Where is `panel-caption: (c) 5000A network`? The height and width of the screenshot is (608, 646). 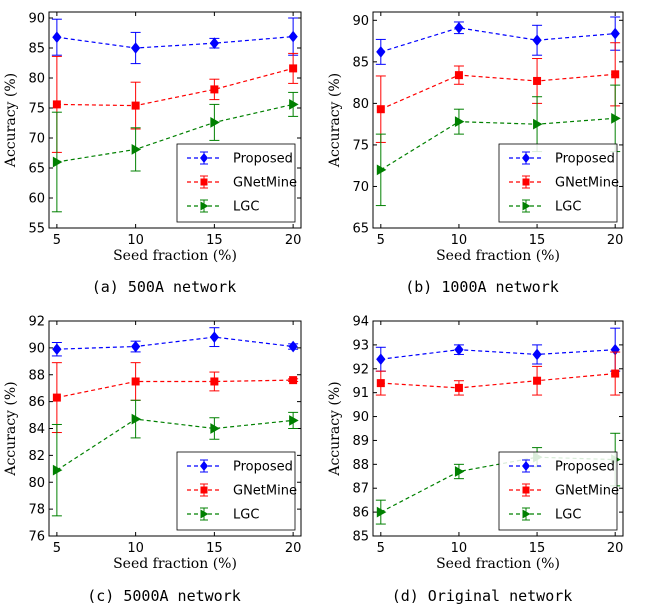
panel-caption: (c) 5000A network is located at coordinates (164, 596).